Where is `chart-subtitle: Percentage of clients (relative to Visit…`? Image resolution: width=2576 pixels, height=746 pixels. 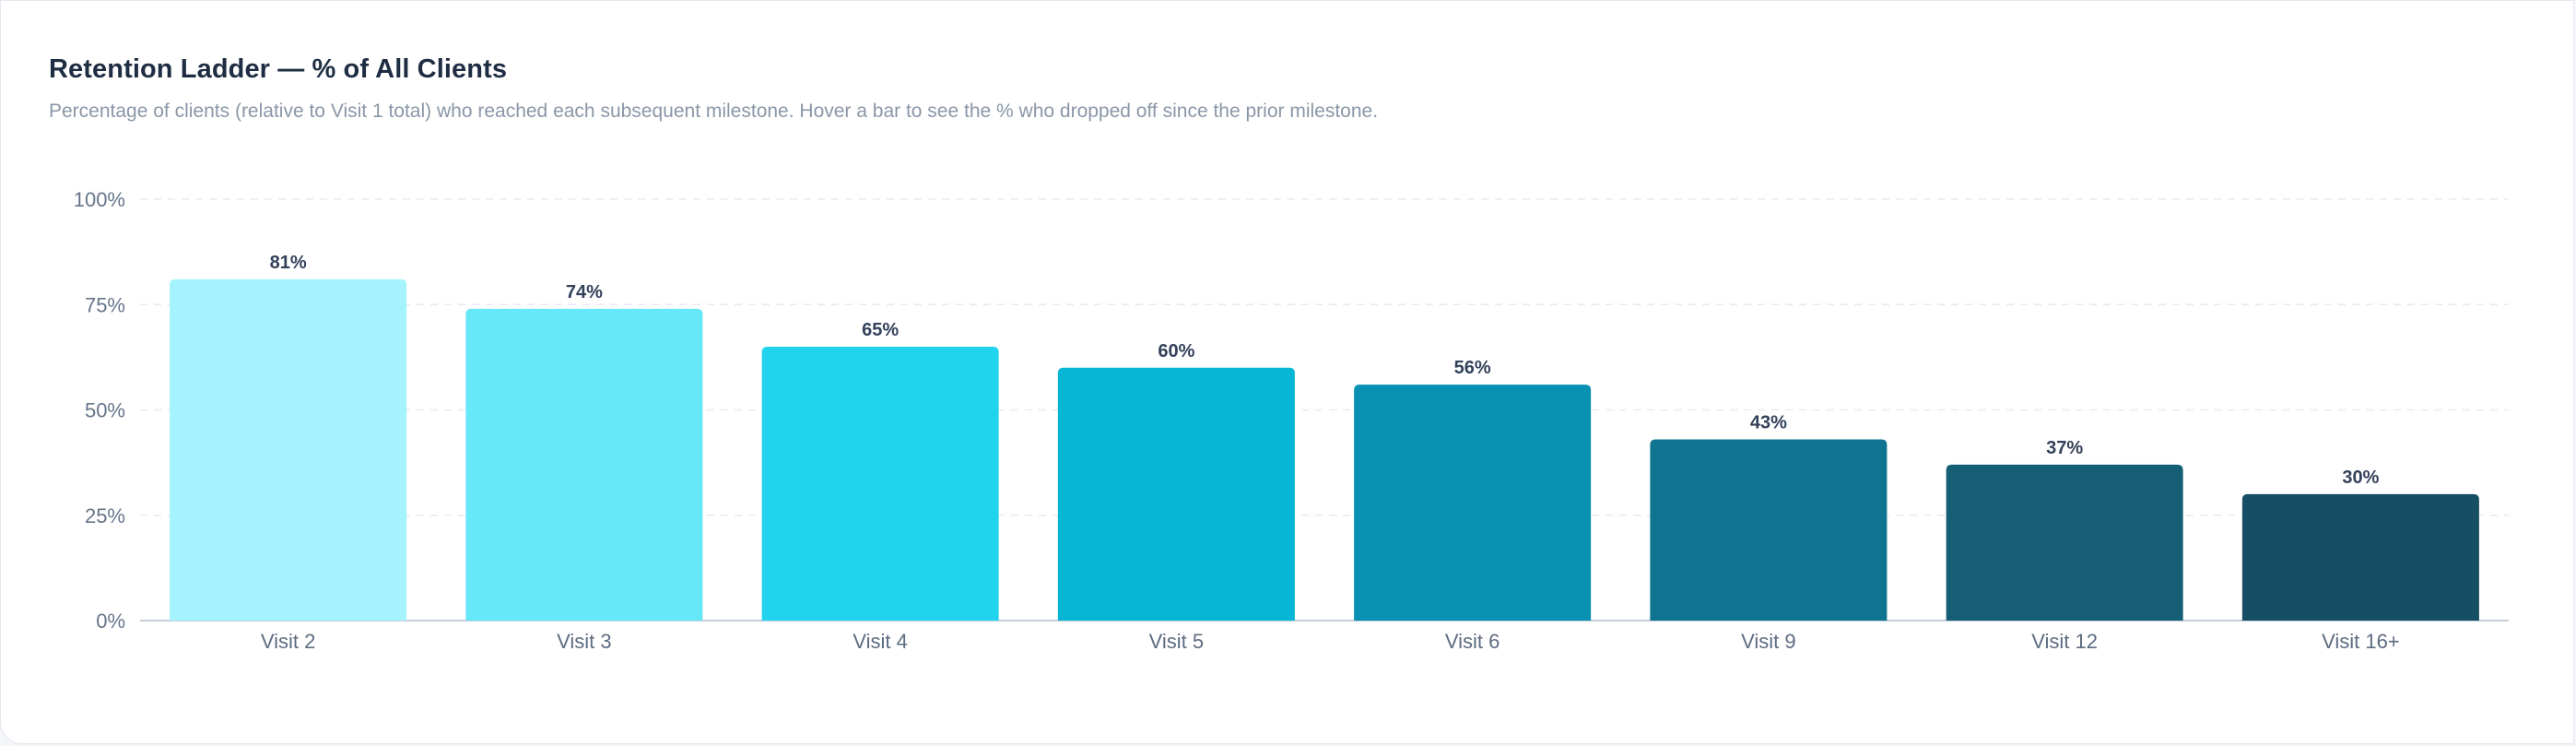 chart-subtitle: Percentage of clients (relative to Visit… is located at coordinates (714, 111).